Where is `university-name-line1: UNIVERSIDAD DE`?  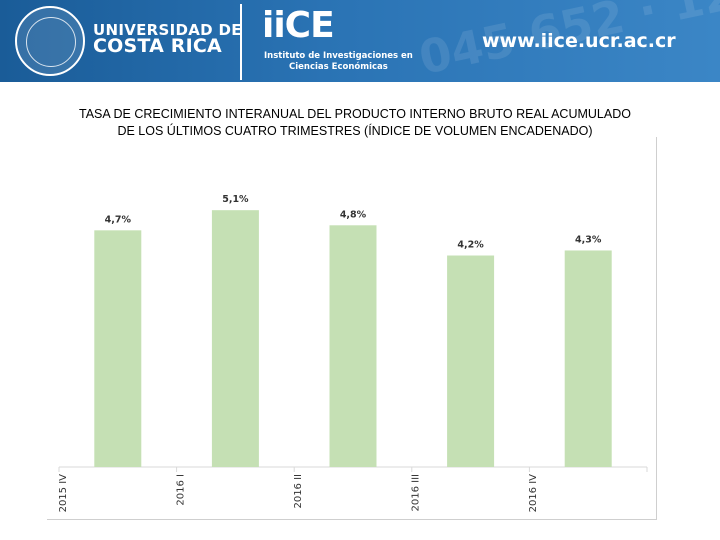 university-name-line1: UNIVERSIDAD DE is located at coordinates (167, 30).